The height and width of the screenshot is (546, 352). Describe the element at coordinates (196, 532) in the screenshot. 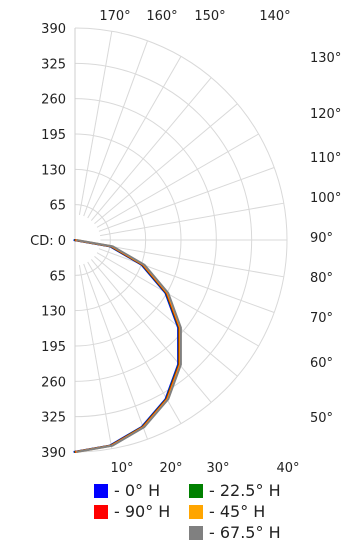

I see `legend-swatch-67-5h` at that location.